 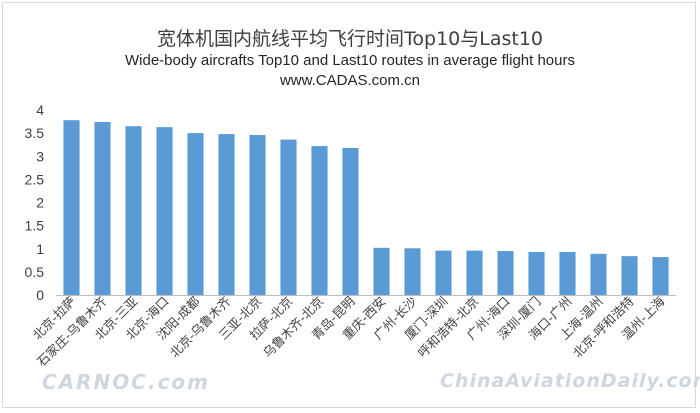 I want to click on y-tick-label: 3.5, so click(x=35, y=133).